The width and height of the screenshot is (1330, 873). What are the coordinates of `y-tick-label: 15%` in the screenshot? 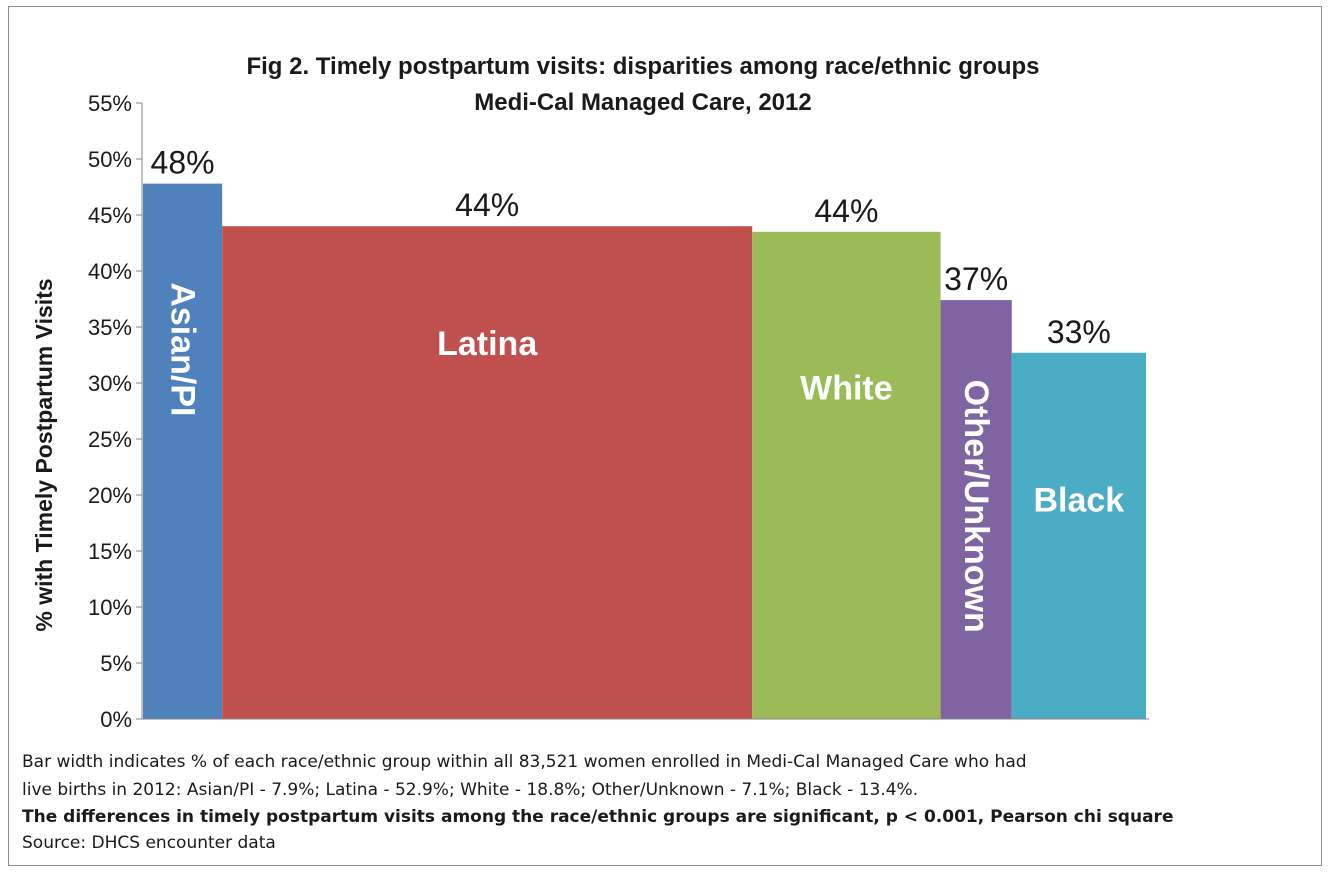 It's located at (110, 551).